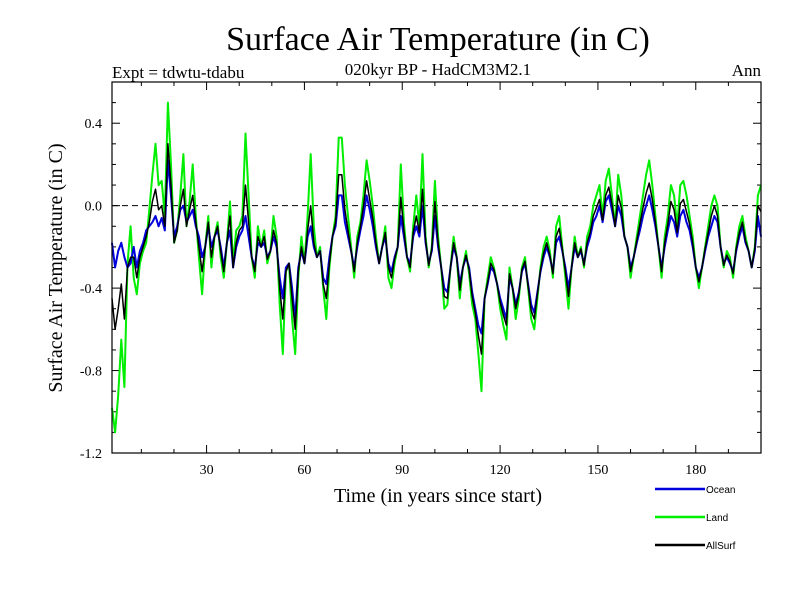 This screenshot has width=800, height=600. What do you see at coordinates (500, 470) in the screenshot?
I see `x-tick-label: 120` at bounding box center [500, 470].